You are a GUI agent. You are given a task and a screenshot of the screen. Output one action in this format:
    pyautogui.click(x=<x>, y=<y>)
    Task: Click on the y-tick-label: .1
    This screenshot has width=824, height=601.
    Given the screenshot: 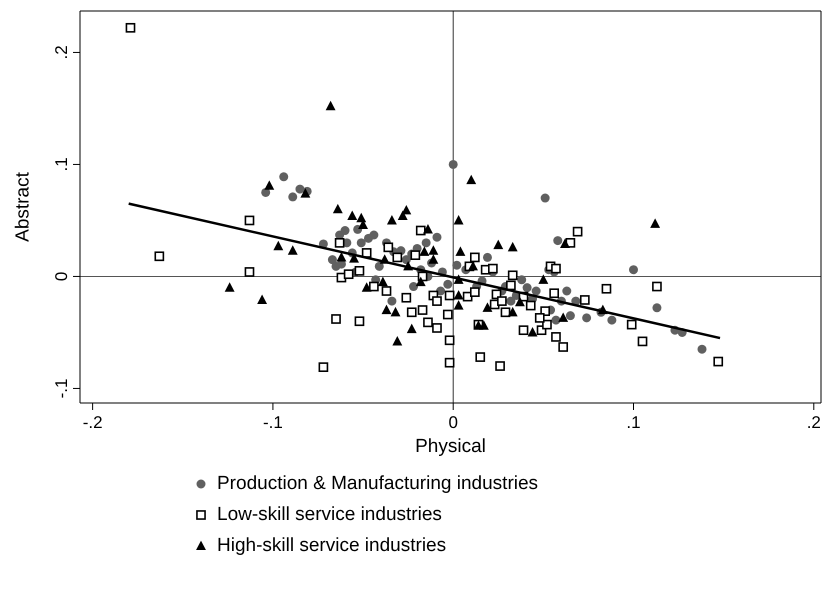 What is the action you would take?
    pyautogui.click(x=61, y=164)
    